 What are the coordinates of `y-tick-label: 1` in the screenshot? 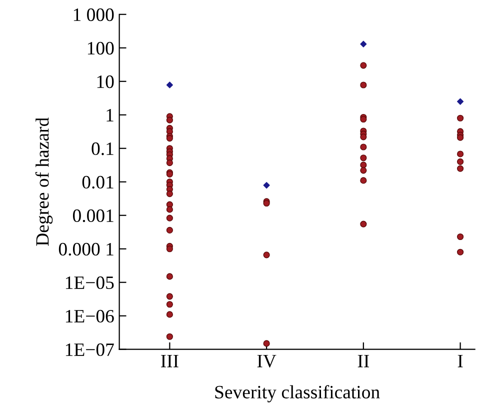 It's located at (110, 115).